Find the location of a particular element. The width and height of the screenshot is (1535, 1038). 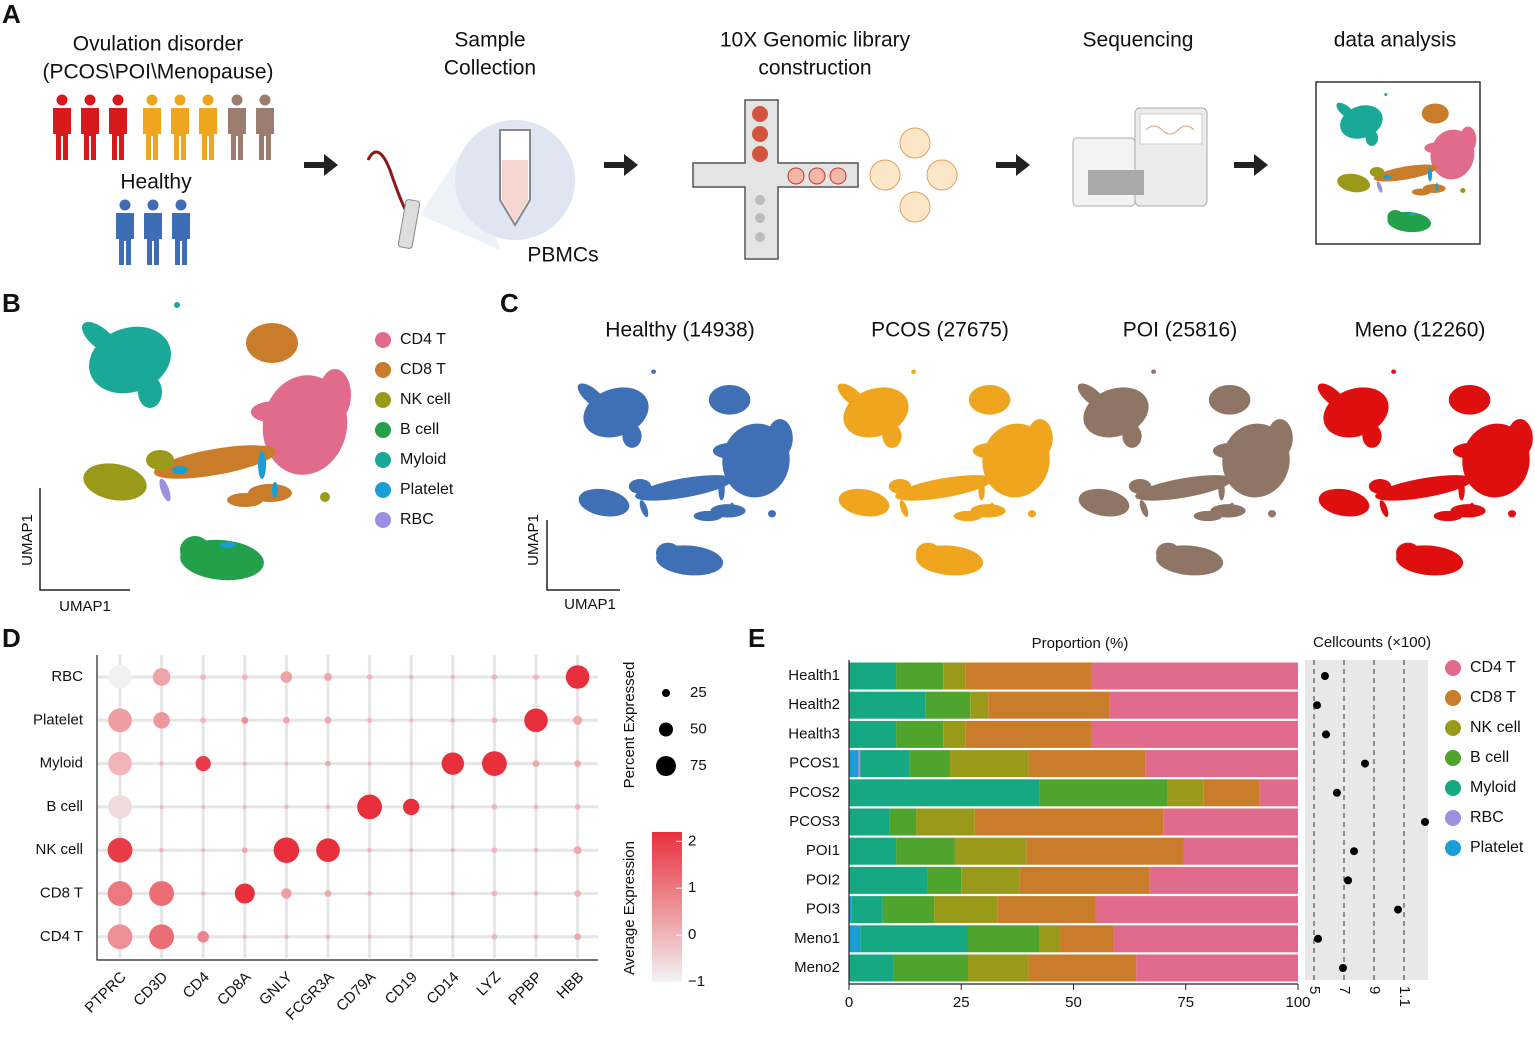

axis-label: UMAP1 is located at coordinates (85, 606).